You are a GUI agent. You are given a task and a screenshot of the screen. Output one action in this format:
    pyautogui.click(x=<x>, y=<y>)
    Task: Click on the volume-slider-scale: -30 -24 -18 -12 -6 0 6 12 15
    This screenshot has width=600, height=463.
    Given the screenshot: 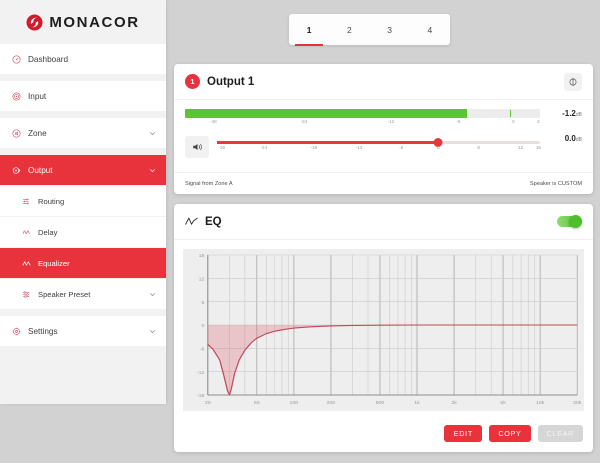 What is the action you would take?
    pyautogui.click(x=379, y=150)
    